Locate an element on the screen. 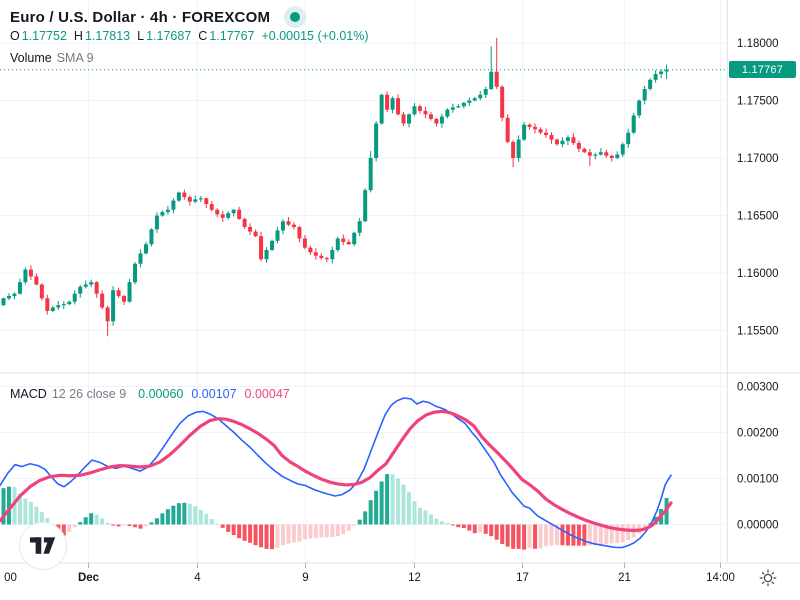 Image resolution: width=800 pixels, height=600 pixels. symbol-header: Euro / U.S. Dollar · 4h · FOREXCOM is located at coordinates (158, 17).